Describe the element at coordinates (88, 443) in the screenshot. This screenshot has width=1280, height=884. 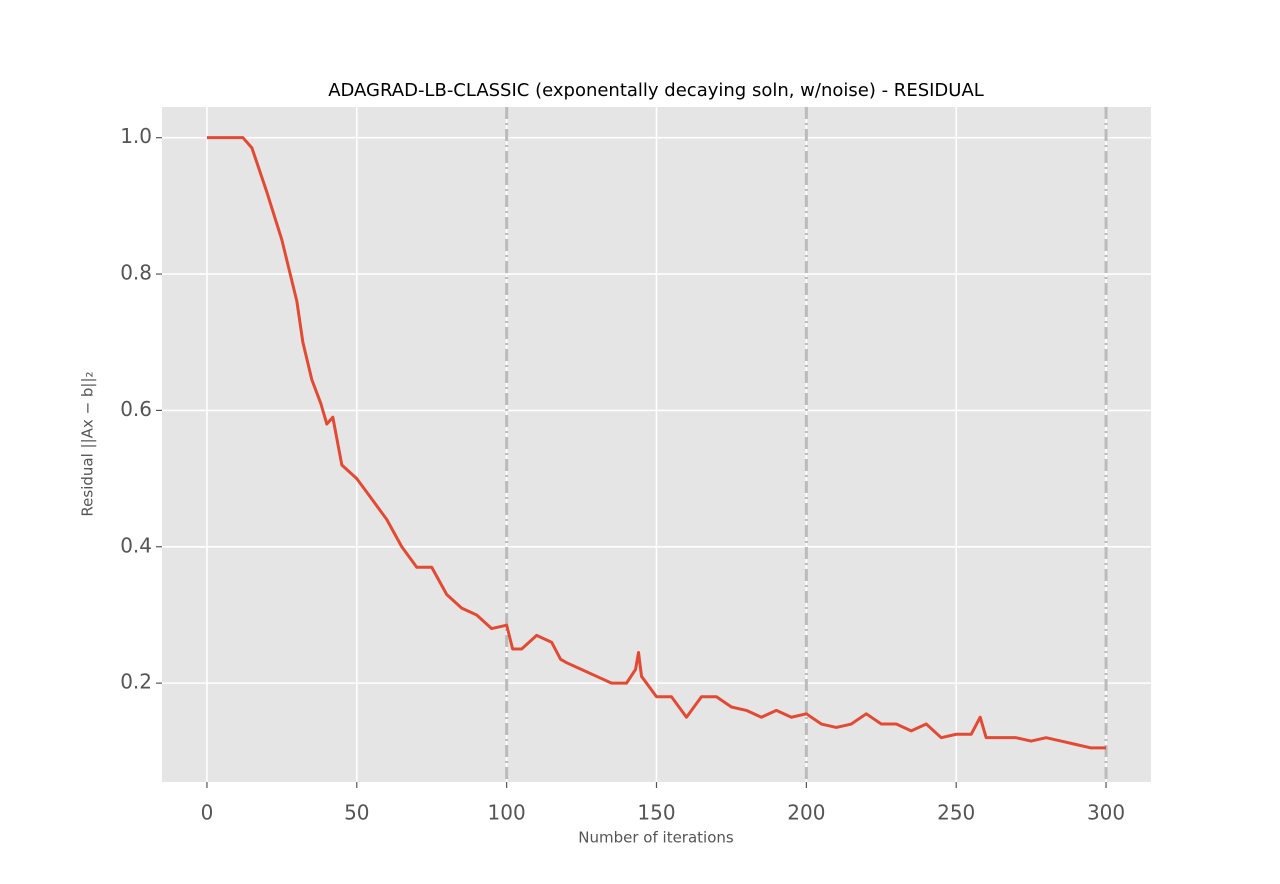
I see `y-axis-label: Residual ||Ax − b||₂` at that location.